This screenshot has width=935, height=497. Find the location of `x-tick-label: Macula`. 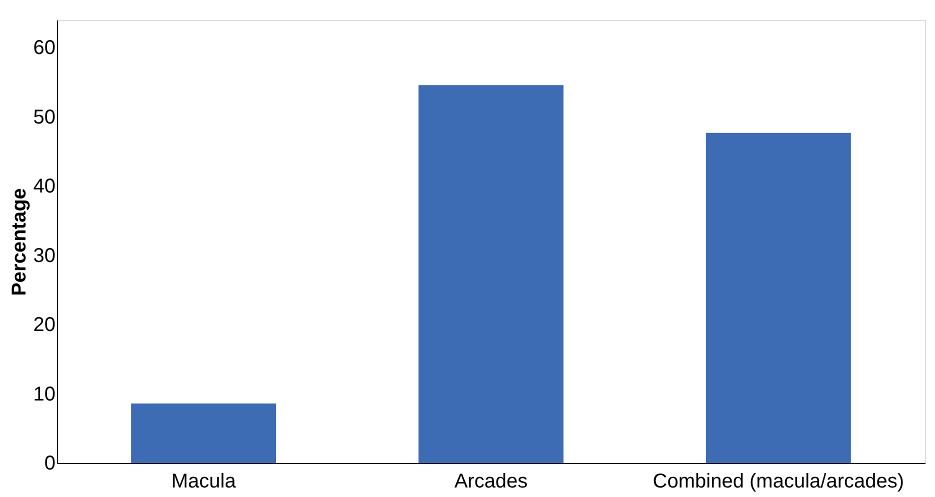

x-tick-label: Macula is located at coordinates (204, 481).